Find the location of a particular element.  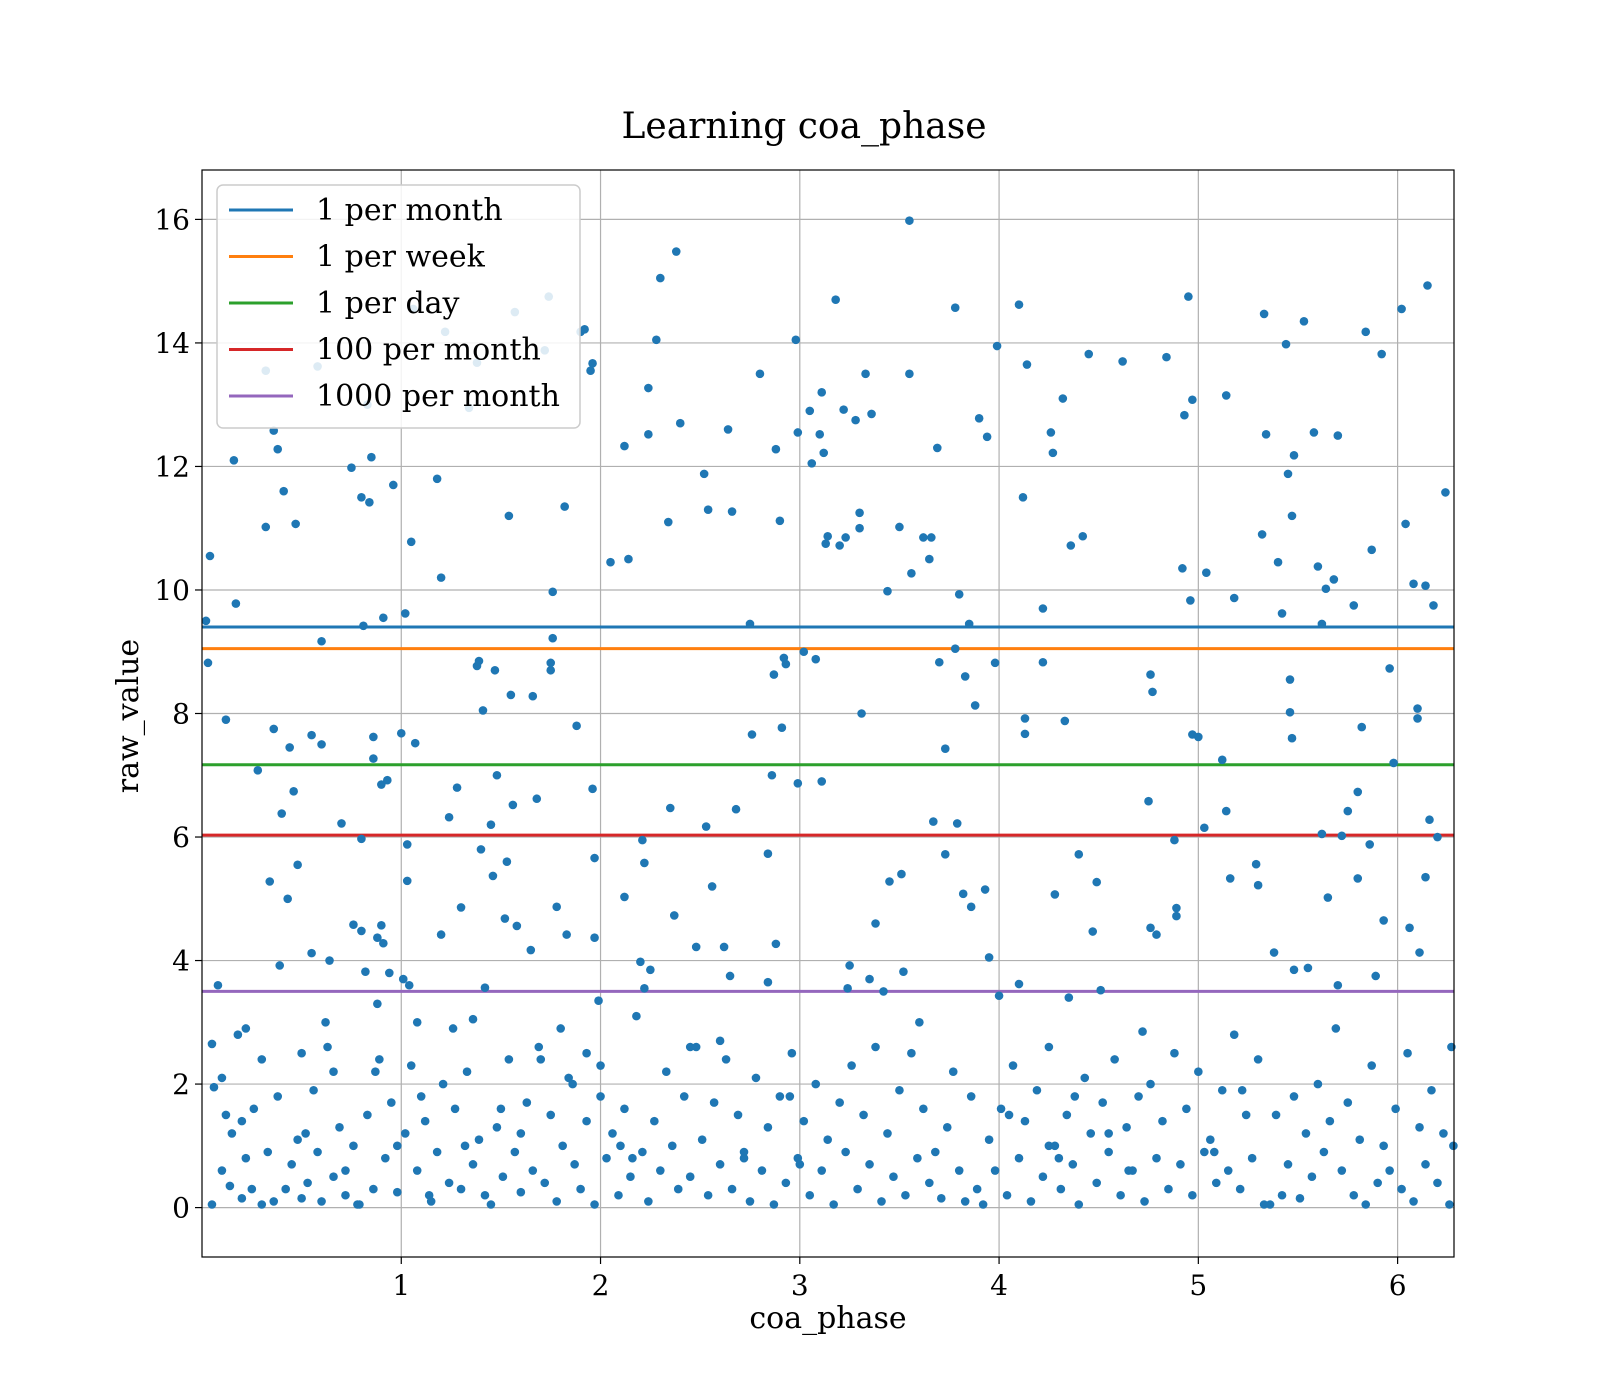

chart-title: Learning coa_phase is located at coordinates (803, 126).